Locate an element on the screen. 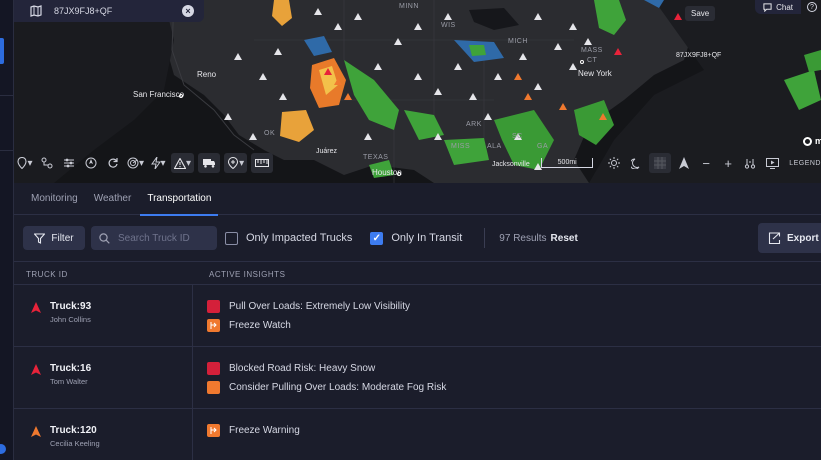 This screenshot has width=821, height=460. region-label: WIS is located at coordinates (448, 25).